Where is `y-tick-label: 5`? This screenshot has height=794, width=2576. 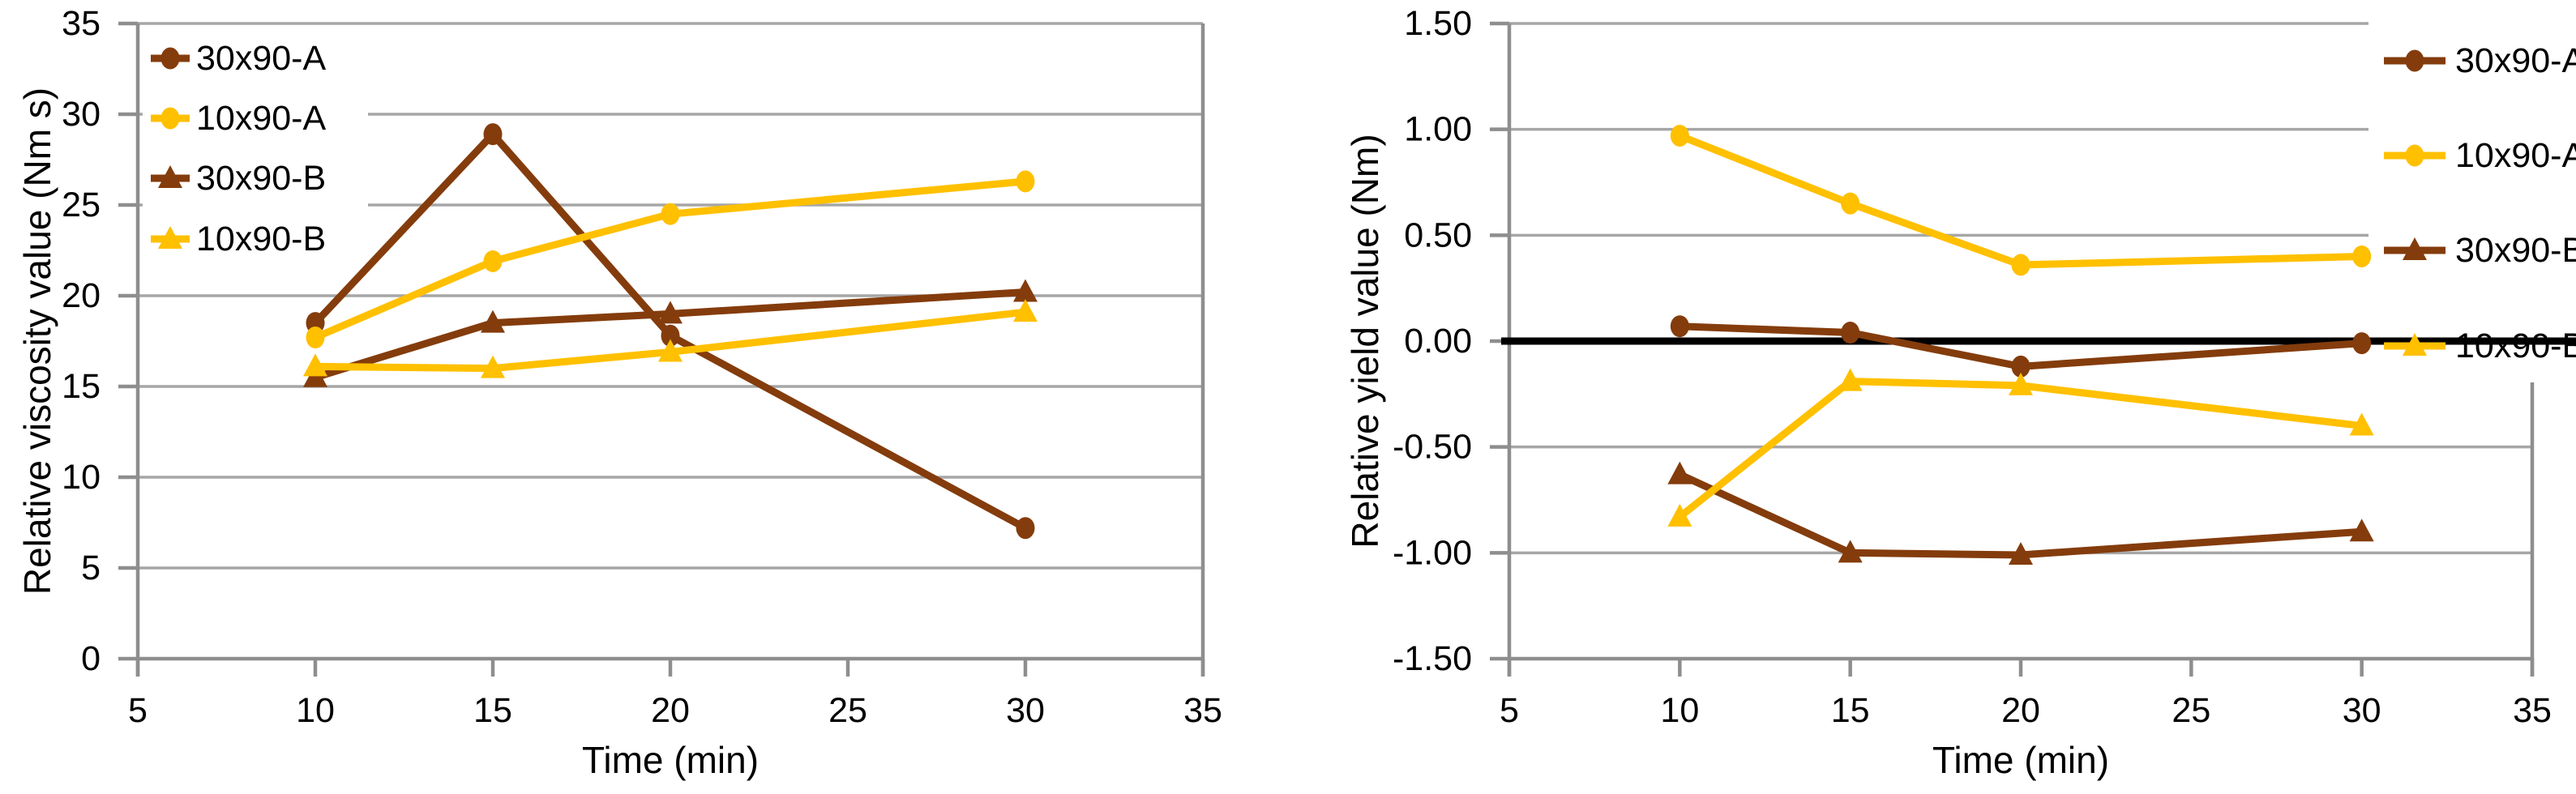 y-tick-label: 5 is located at coordinates (91, 568).